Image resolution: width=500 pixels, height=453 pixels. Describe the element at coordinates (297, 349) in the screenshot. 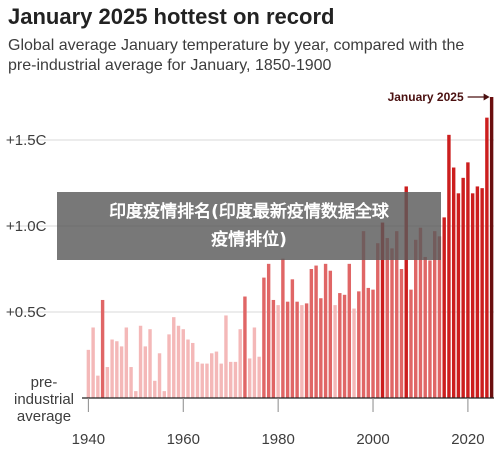

I see `bar-1984` at that location.